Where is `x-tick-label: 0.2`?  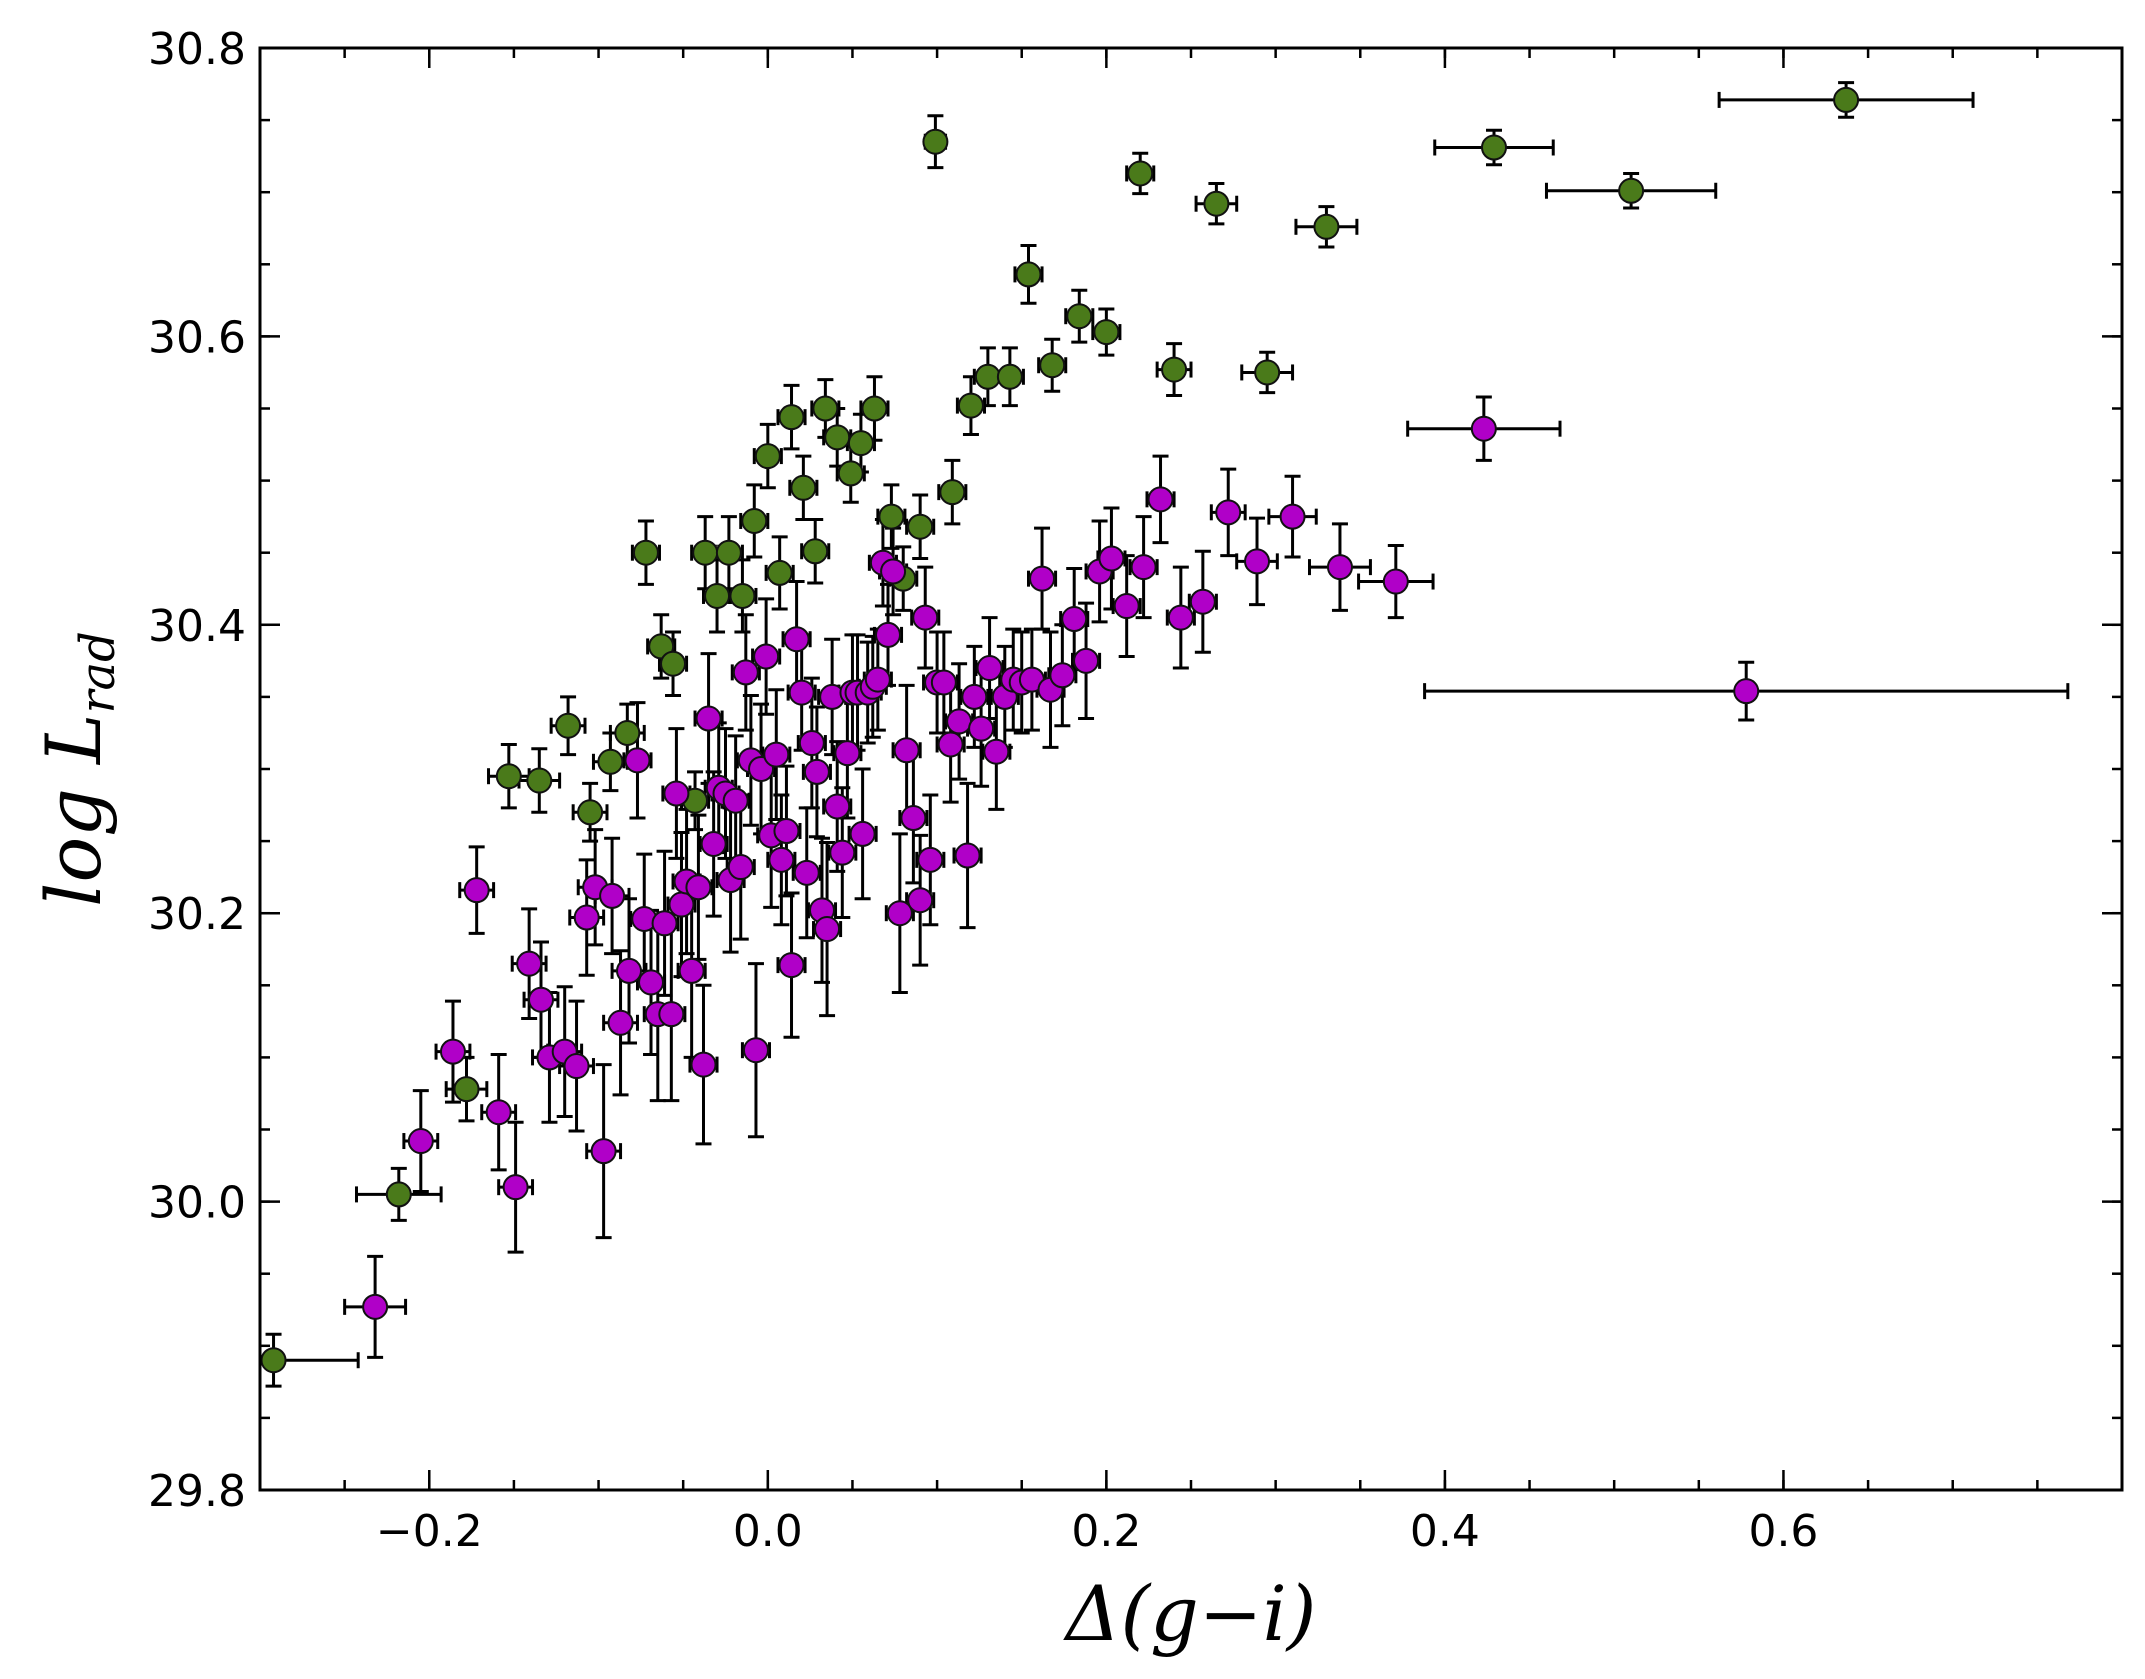
x-tick-label: 0.2 is located at coordinates (1106, 1531).